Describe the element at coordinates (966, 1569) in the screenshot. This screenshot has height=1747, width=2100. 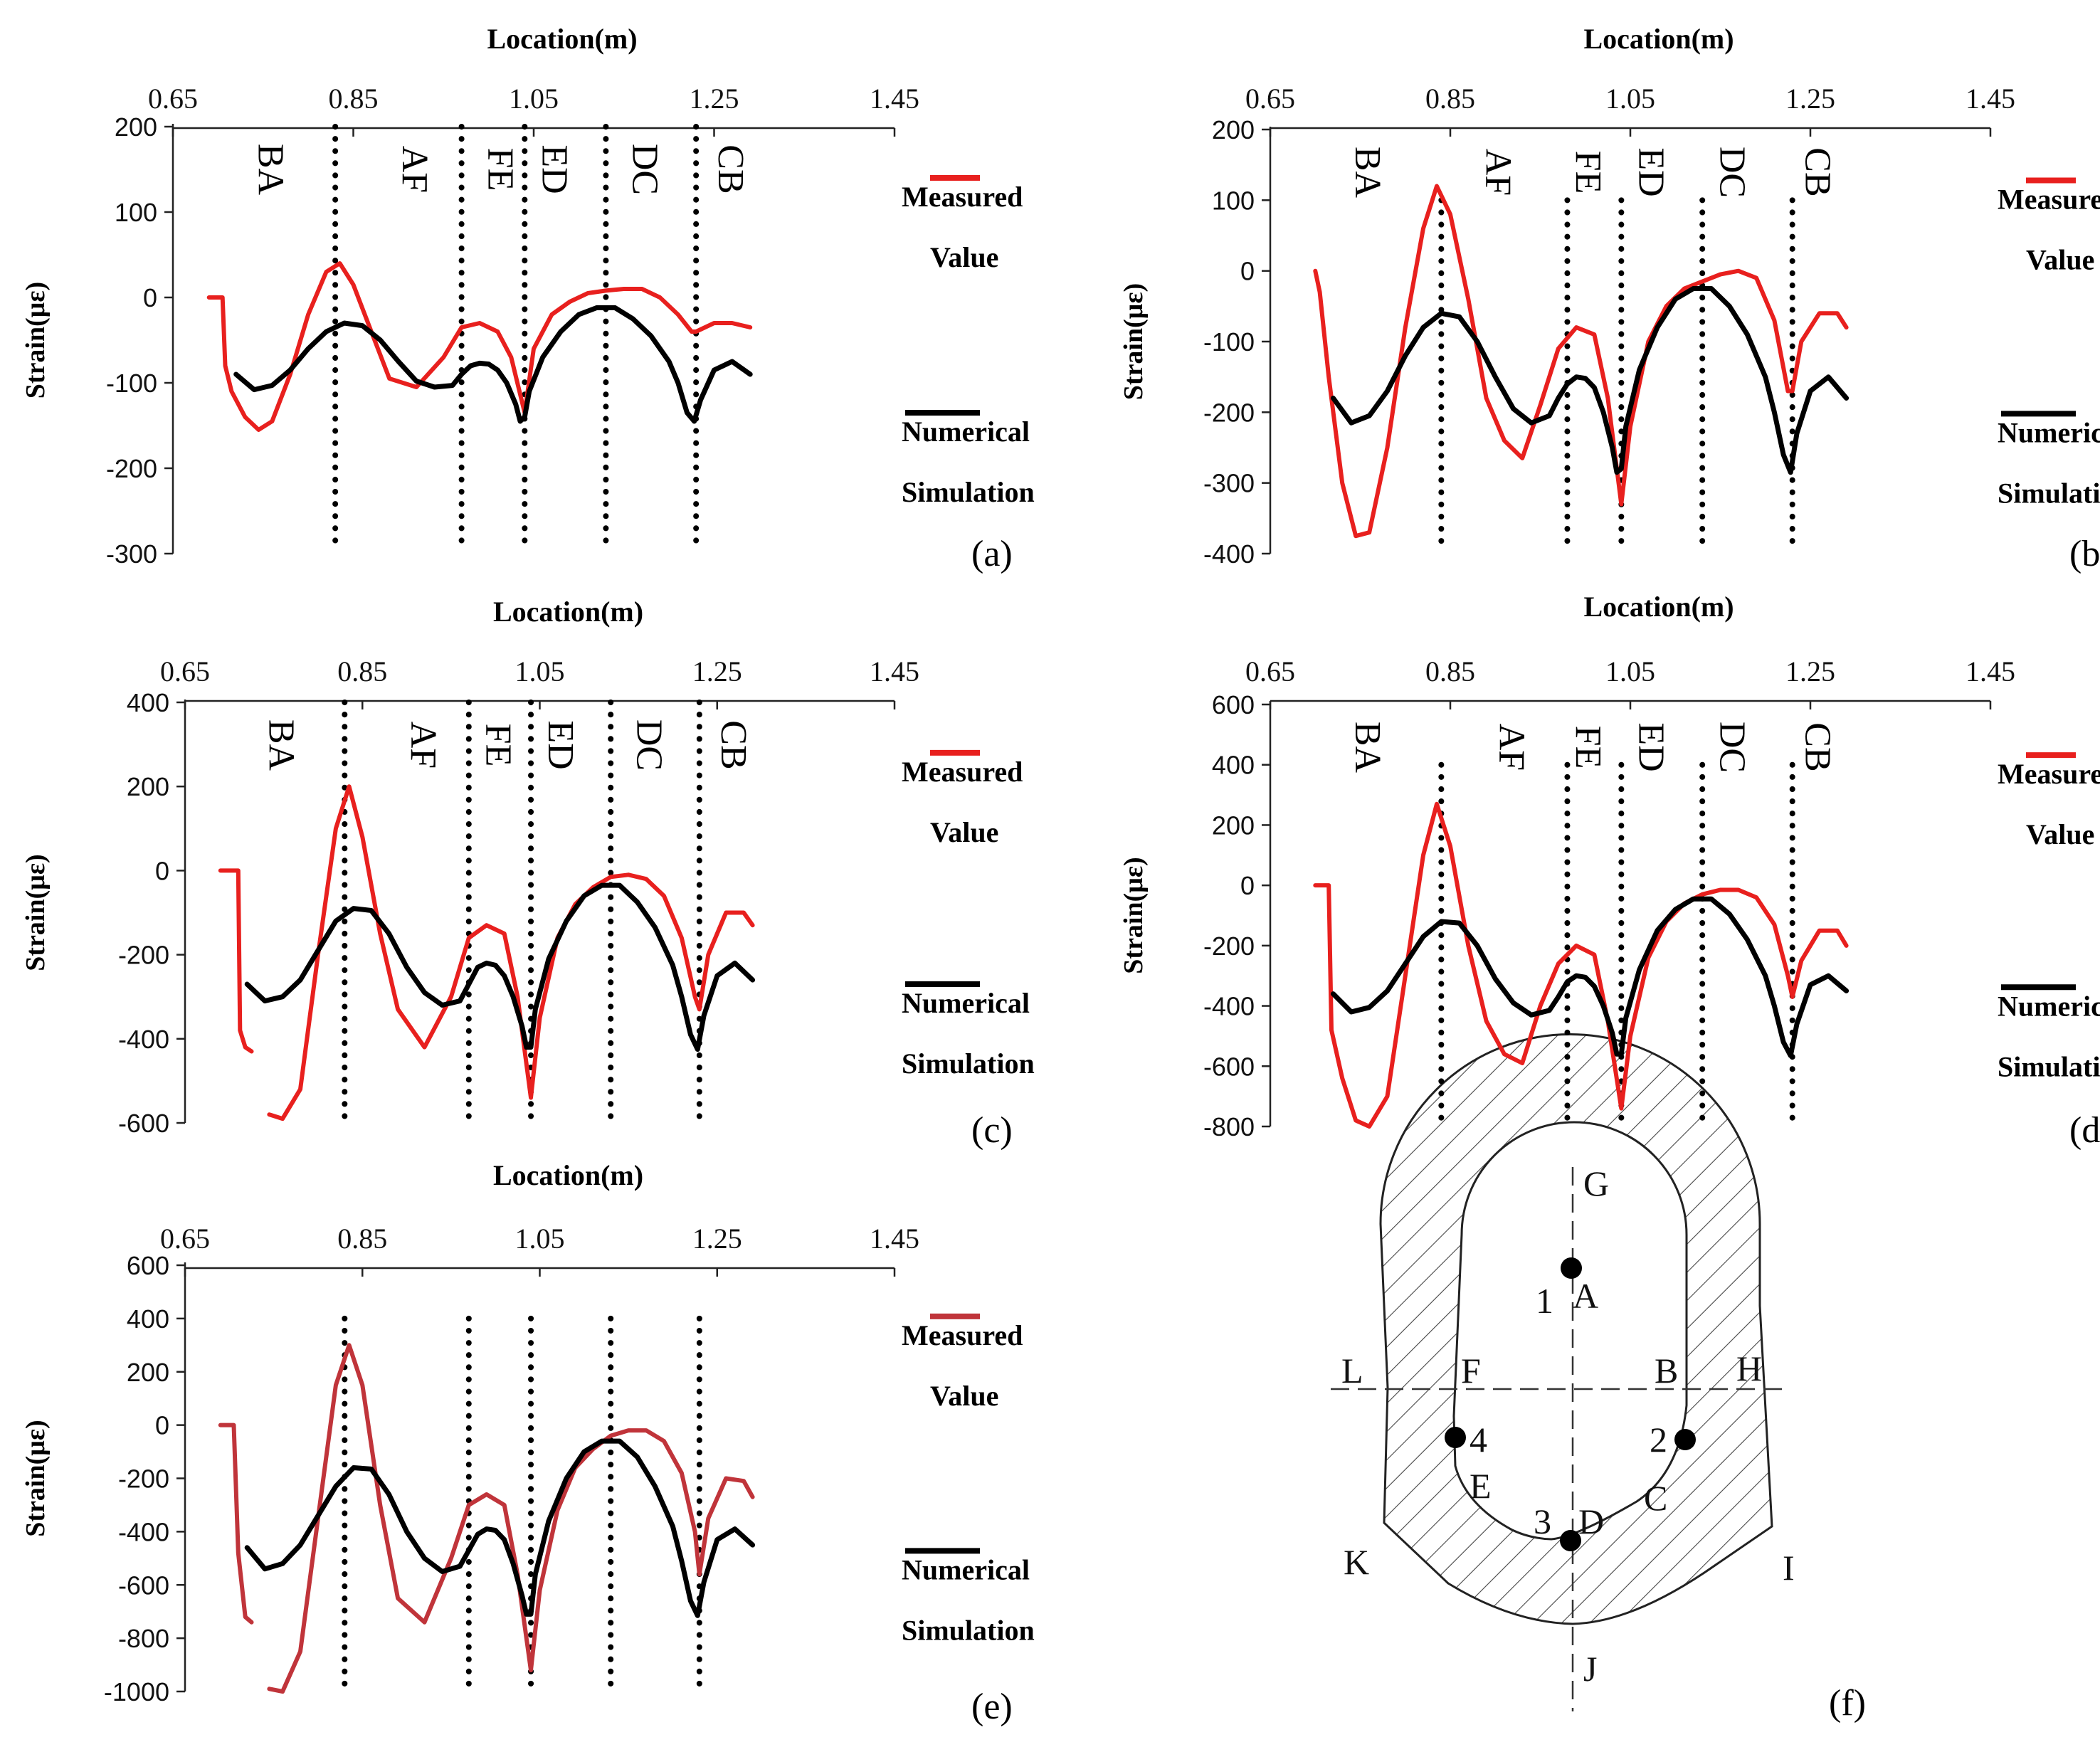
I see `legend-simulation-label: Numerical` at that location.